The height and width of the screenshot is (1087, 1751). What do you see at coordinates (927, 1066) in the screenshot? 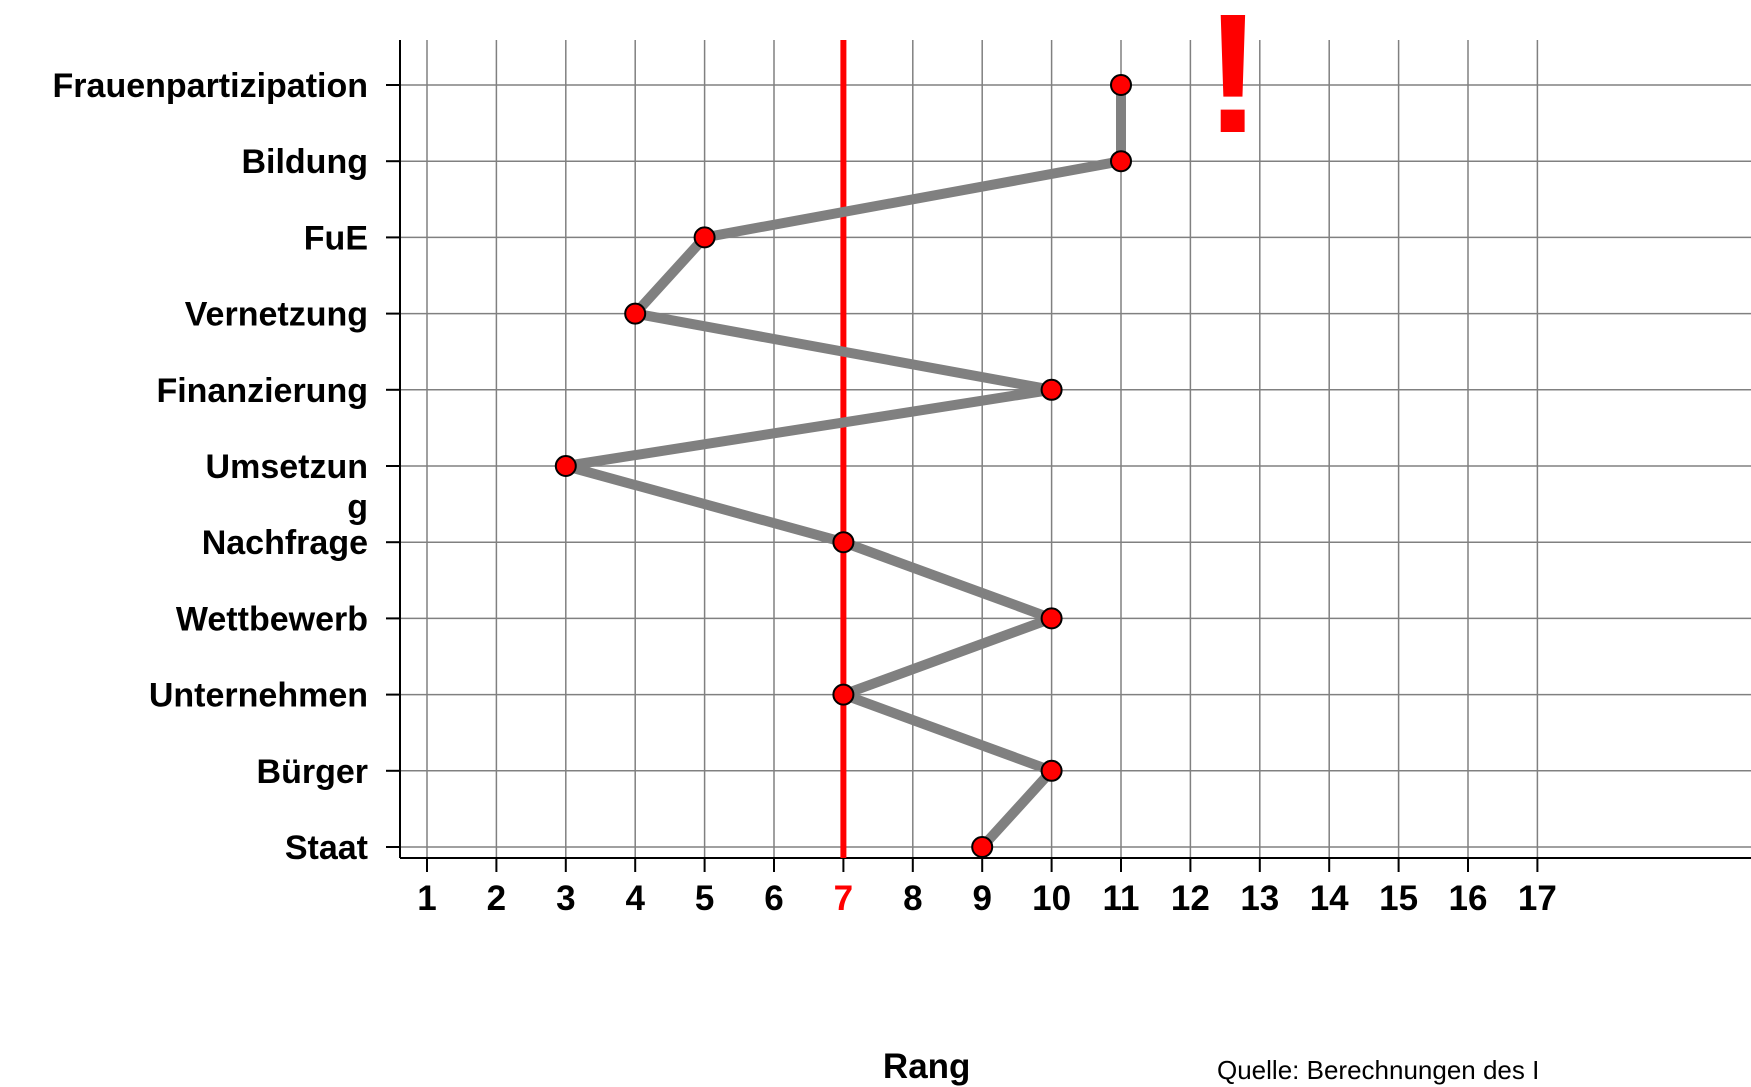
I see `x-axis-title: Rang` at bounding box center [927, 1066].